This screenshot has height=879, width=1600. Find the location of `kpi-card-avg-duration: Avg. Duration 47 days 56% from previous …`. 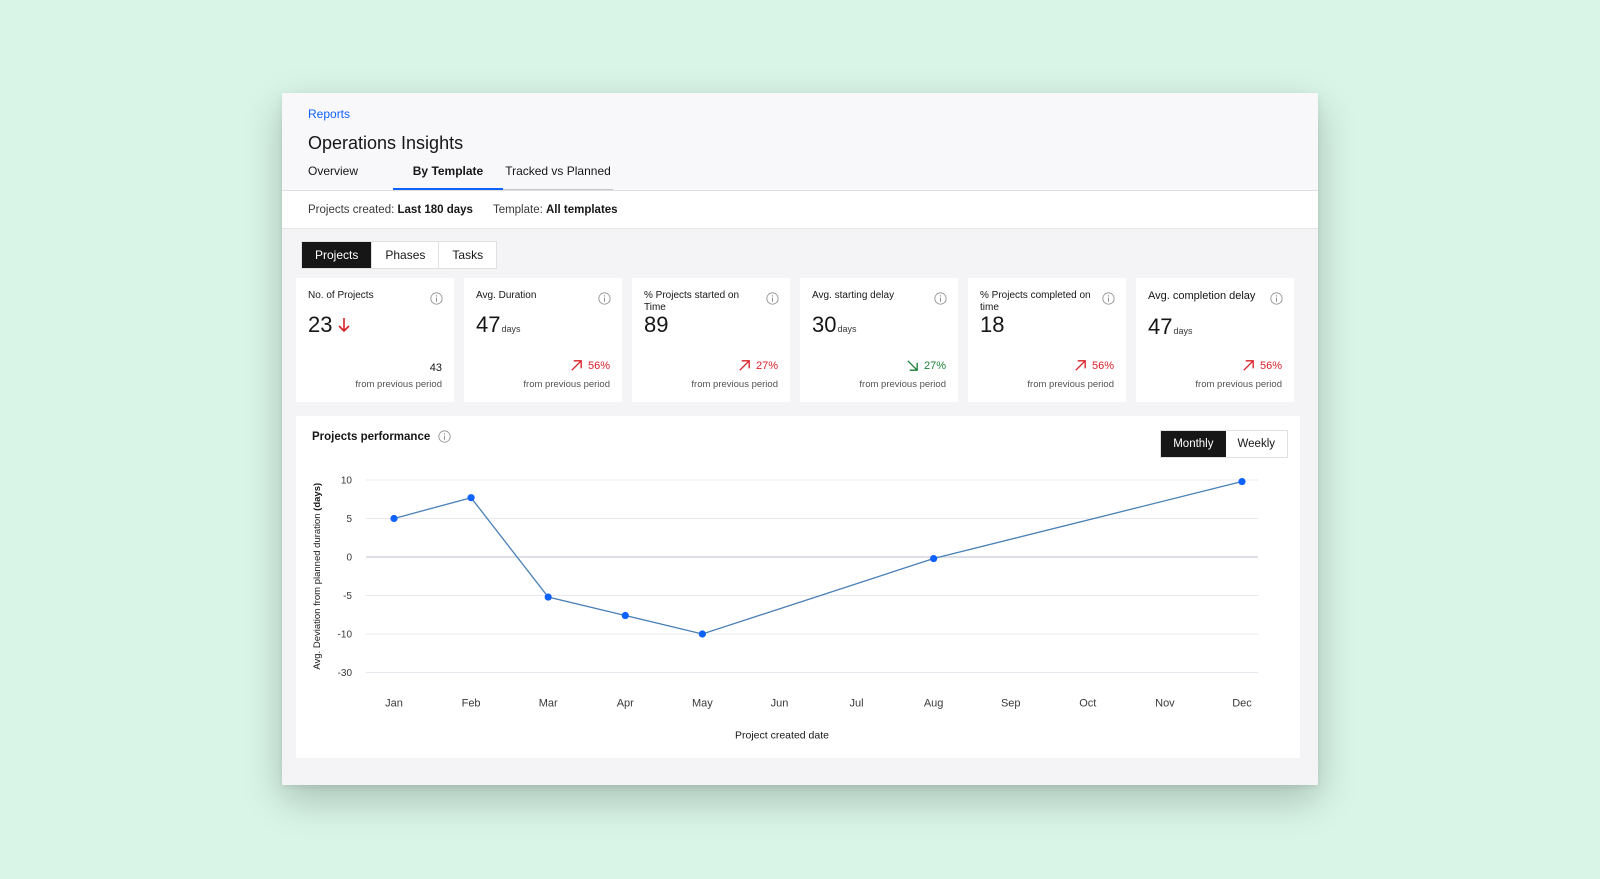

kpi-card-avg-duration: Avg. Duration 47 days 56% from previous … is located at coordinates (543, 340).